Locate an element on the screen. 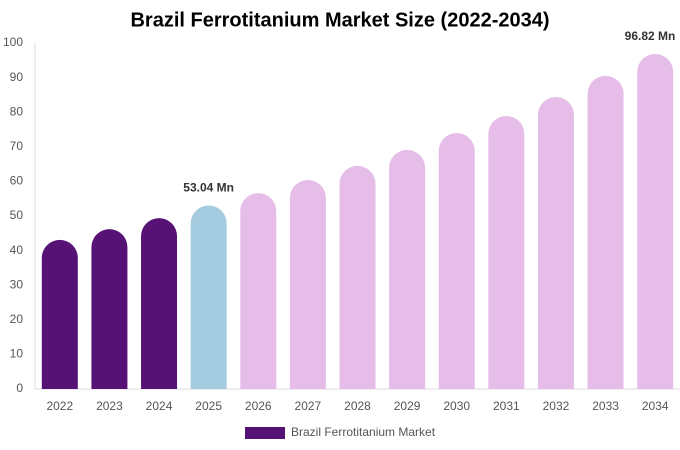 This screenshot has height=450, width=680. y-tick-label: 30 is located at coordinates (17, 284).